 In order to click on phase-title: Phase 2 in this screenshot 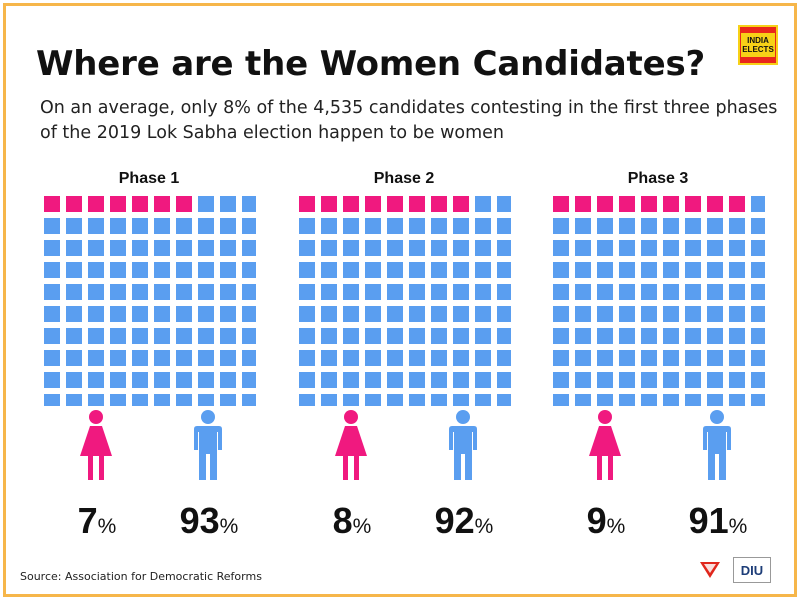, I will do `click(404, 178)`.